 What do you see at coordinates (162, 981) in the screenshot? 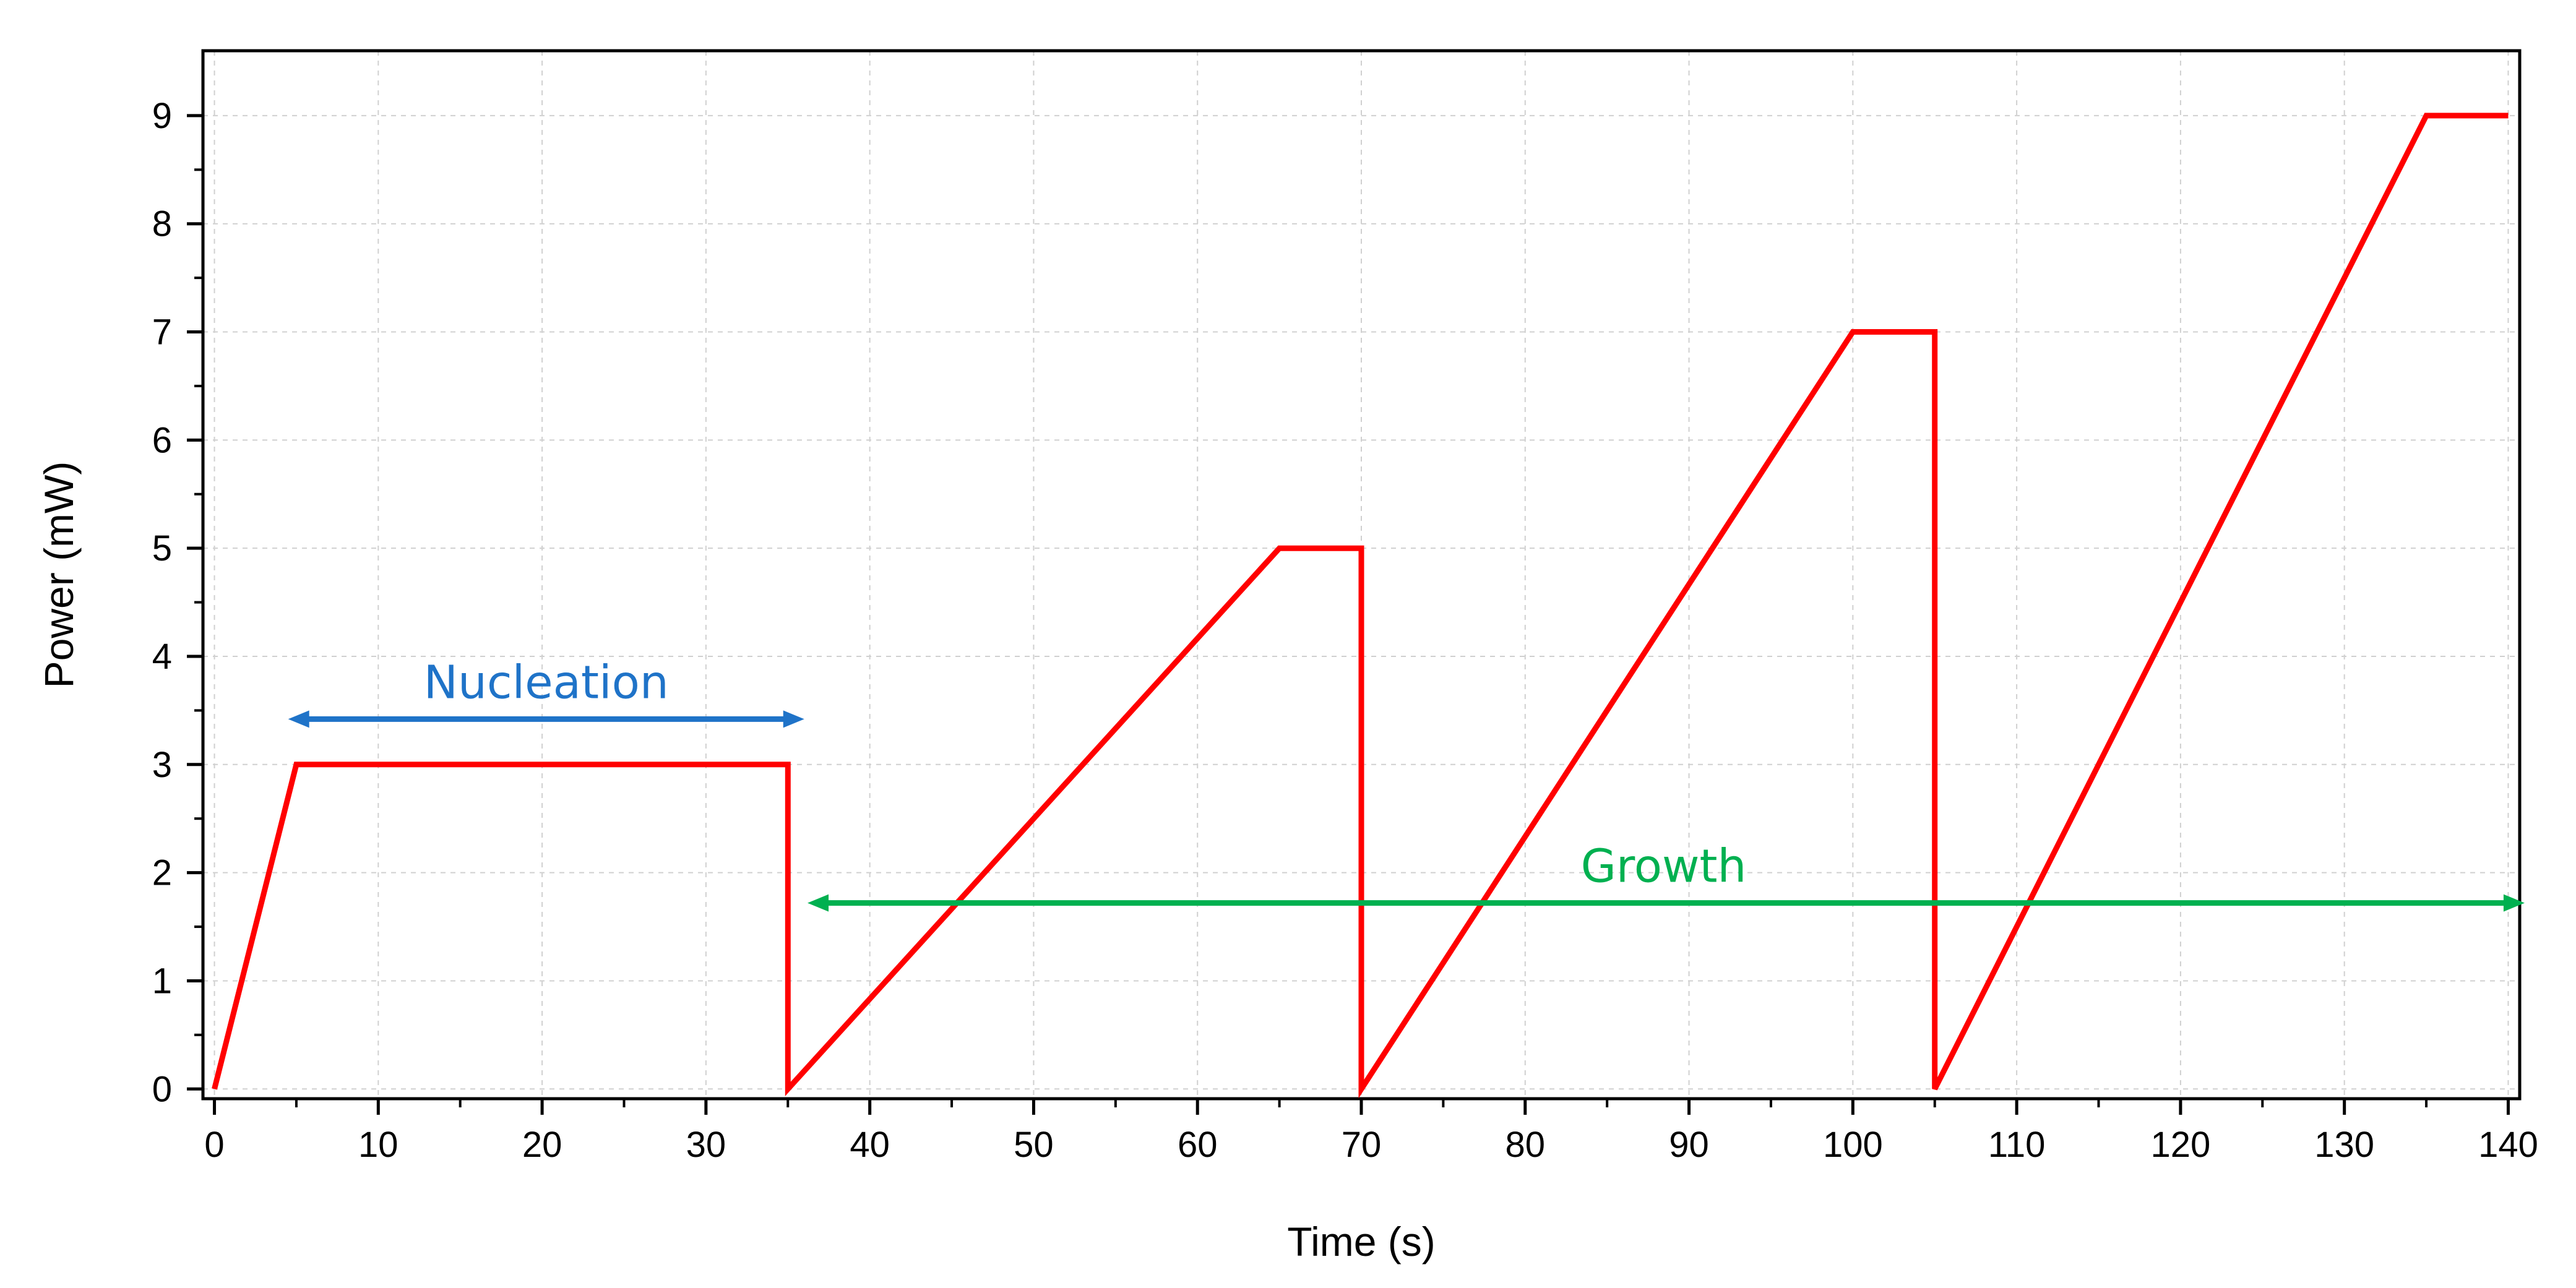
I see `y-tick-label: 1` at bounding box center [162, 981].